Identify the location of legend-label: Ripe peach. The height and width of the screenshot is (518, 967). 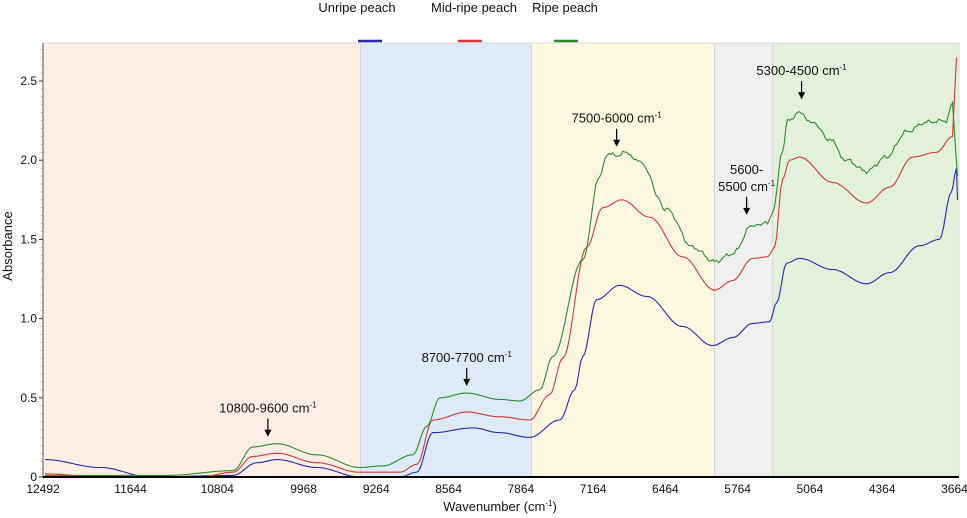
(565, 7).